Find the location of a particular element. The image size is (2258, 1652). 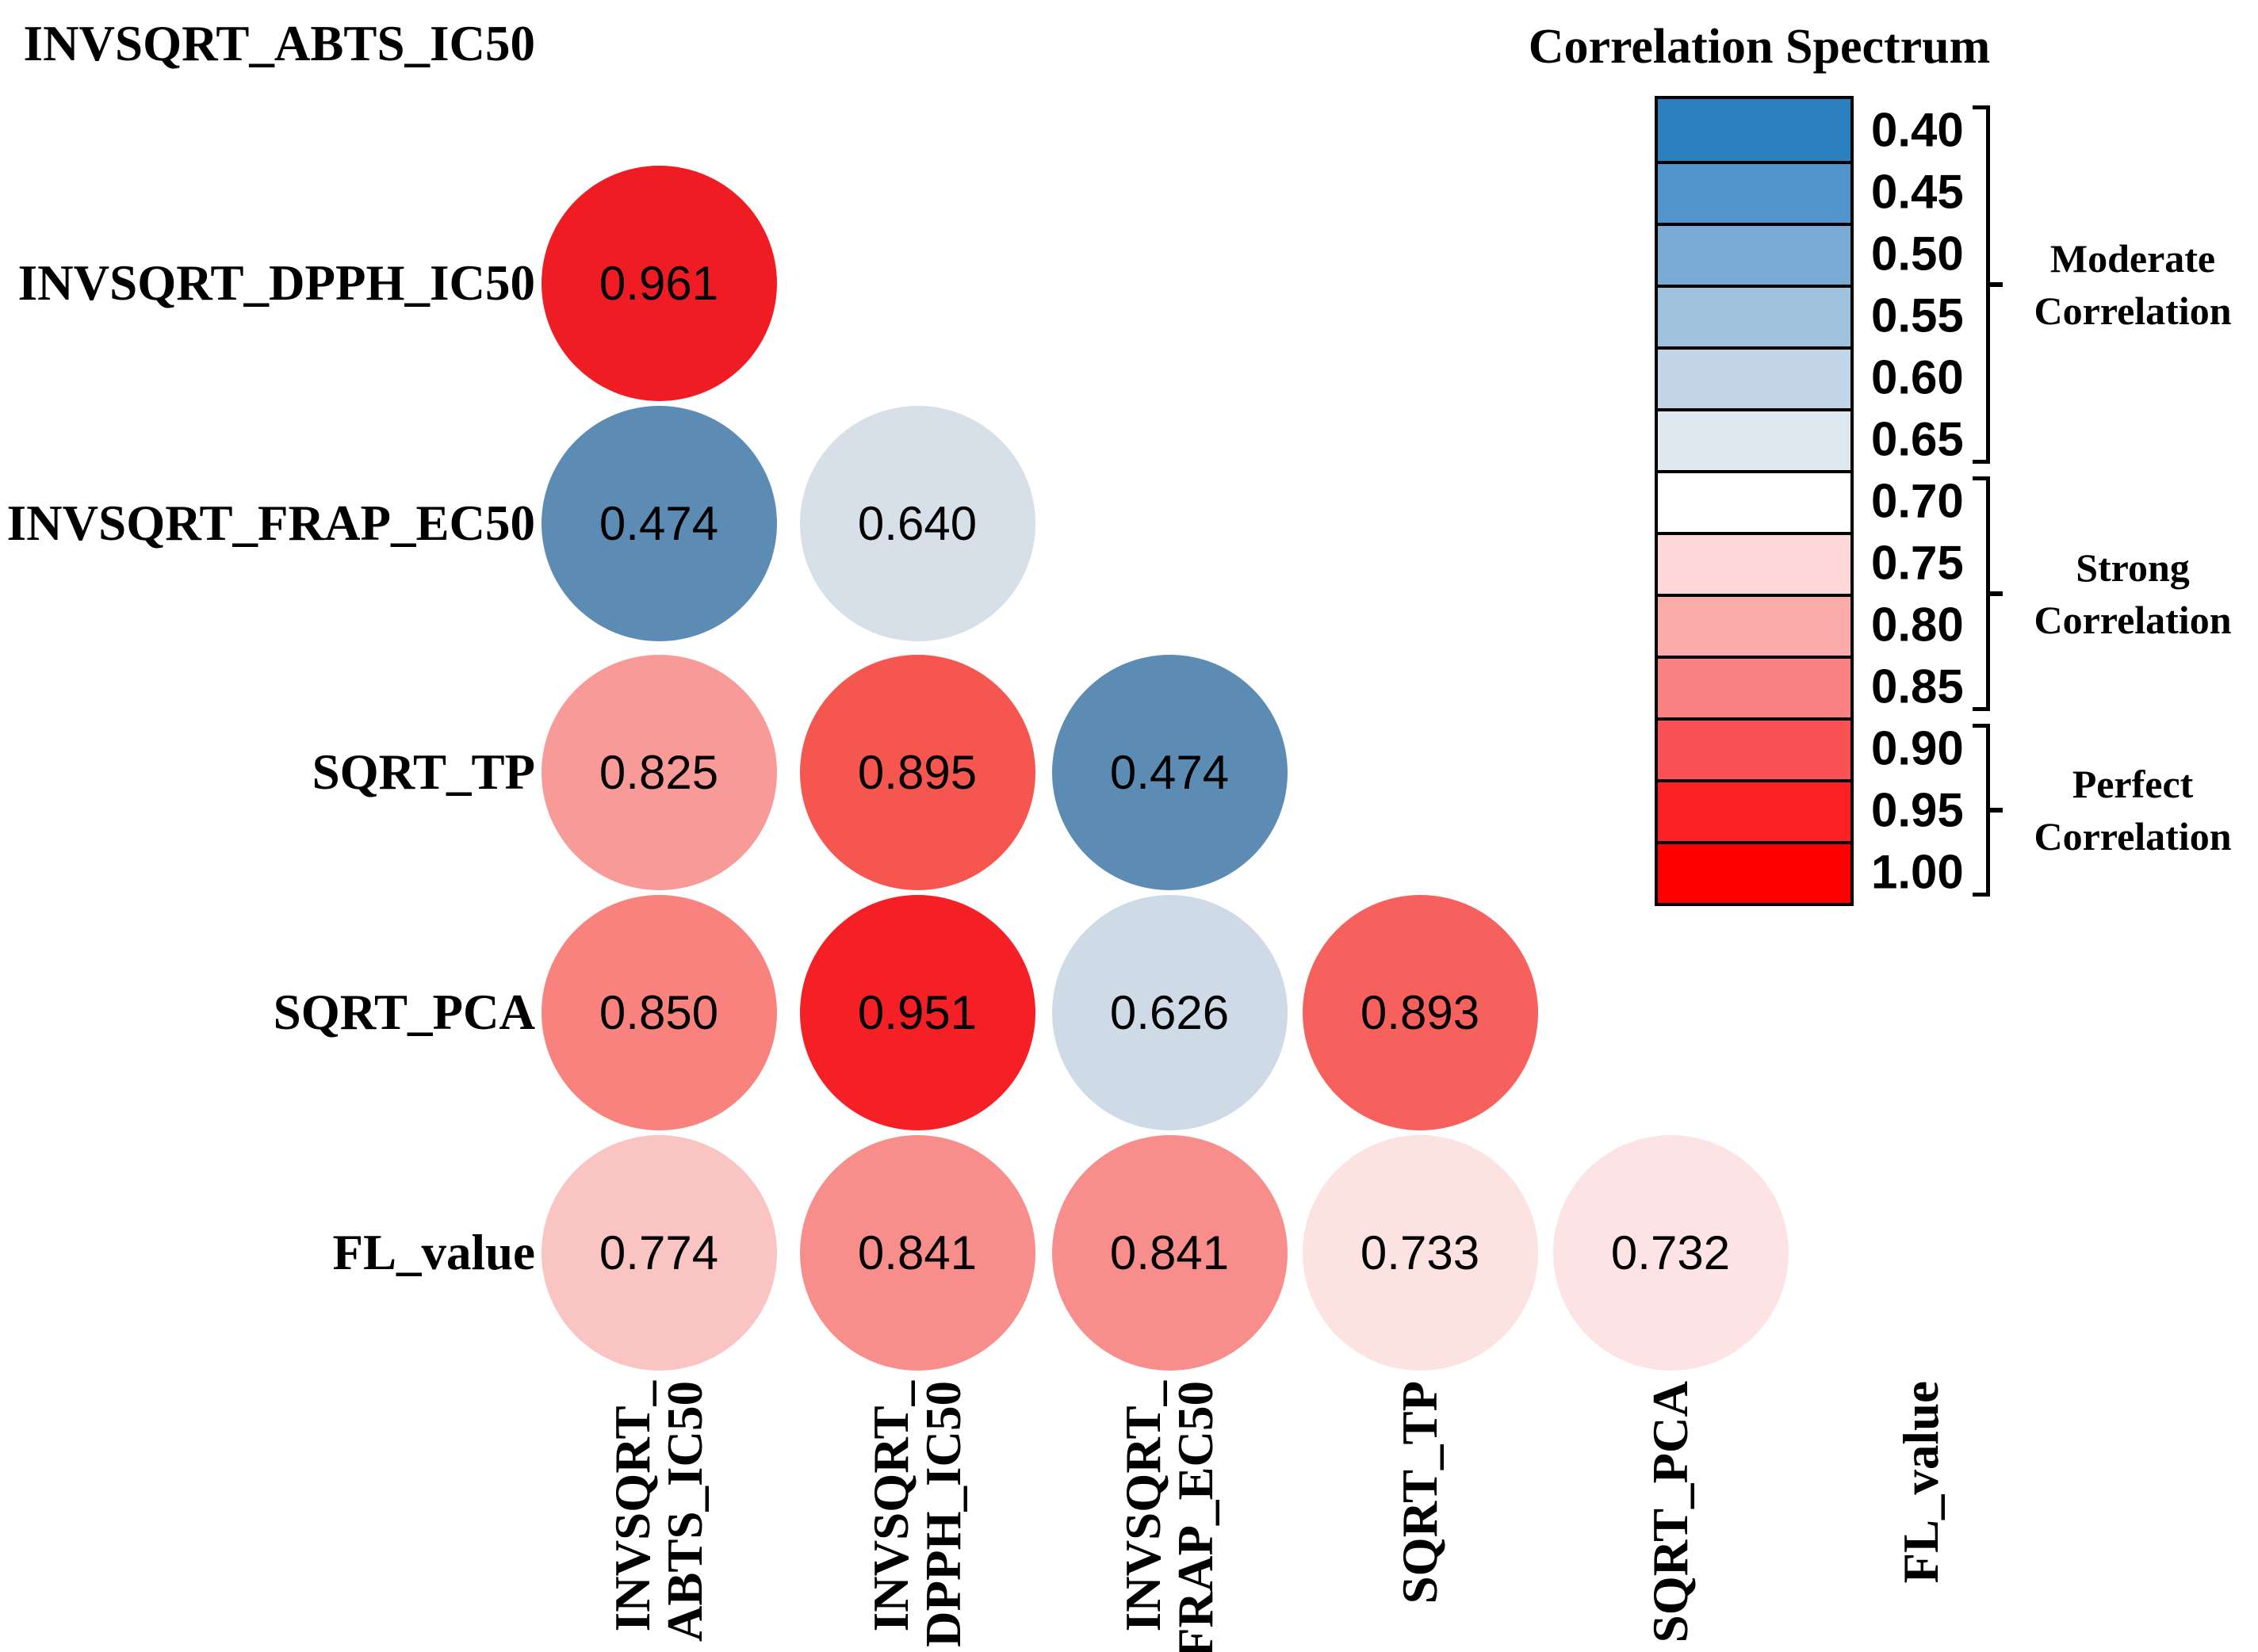

correlation-value: 0.626 is located at coordinates (1169, 1012).